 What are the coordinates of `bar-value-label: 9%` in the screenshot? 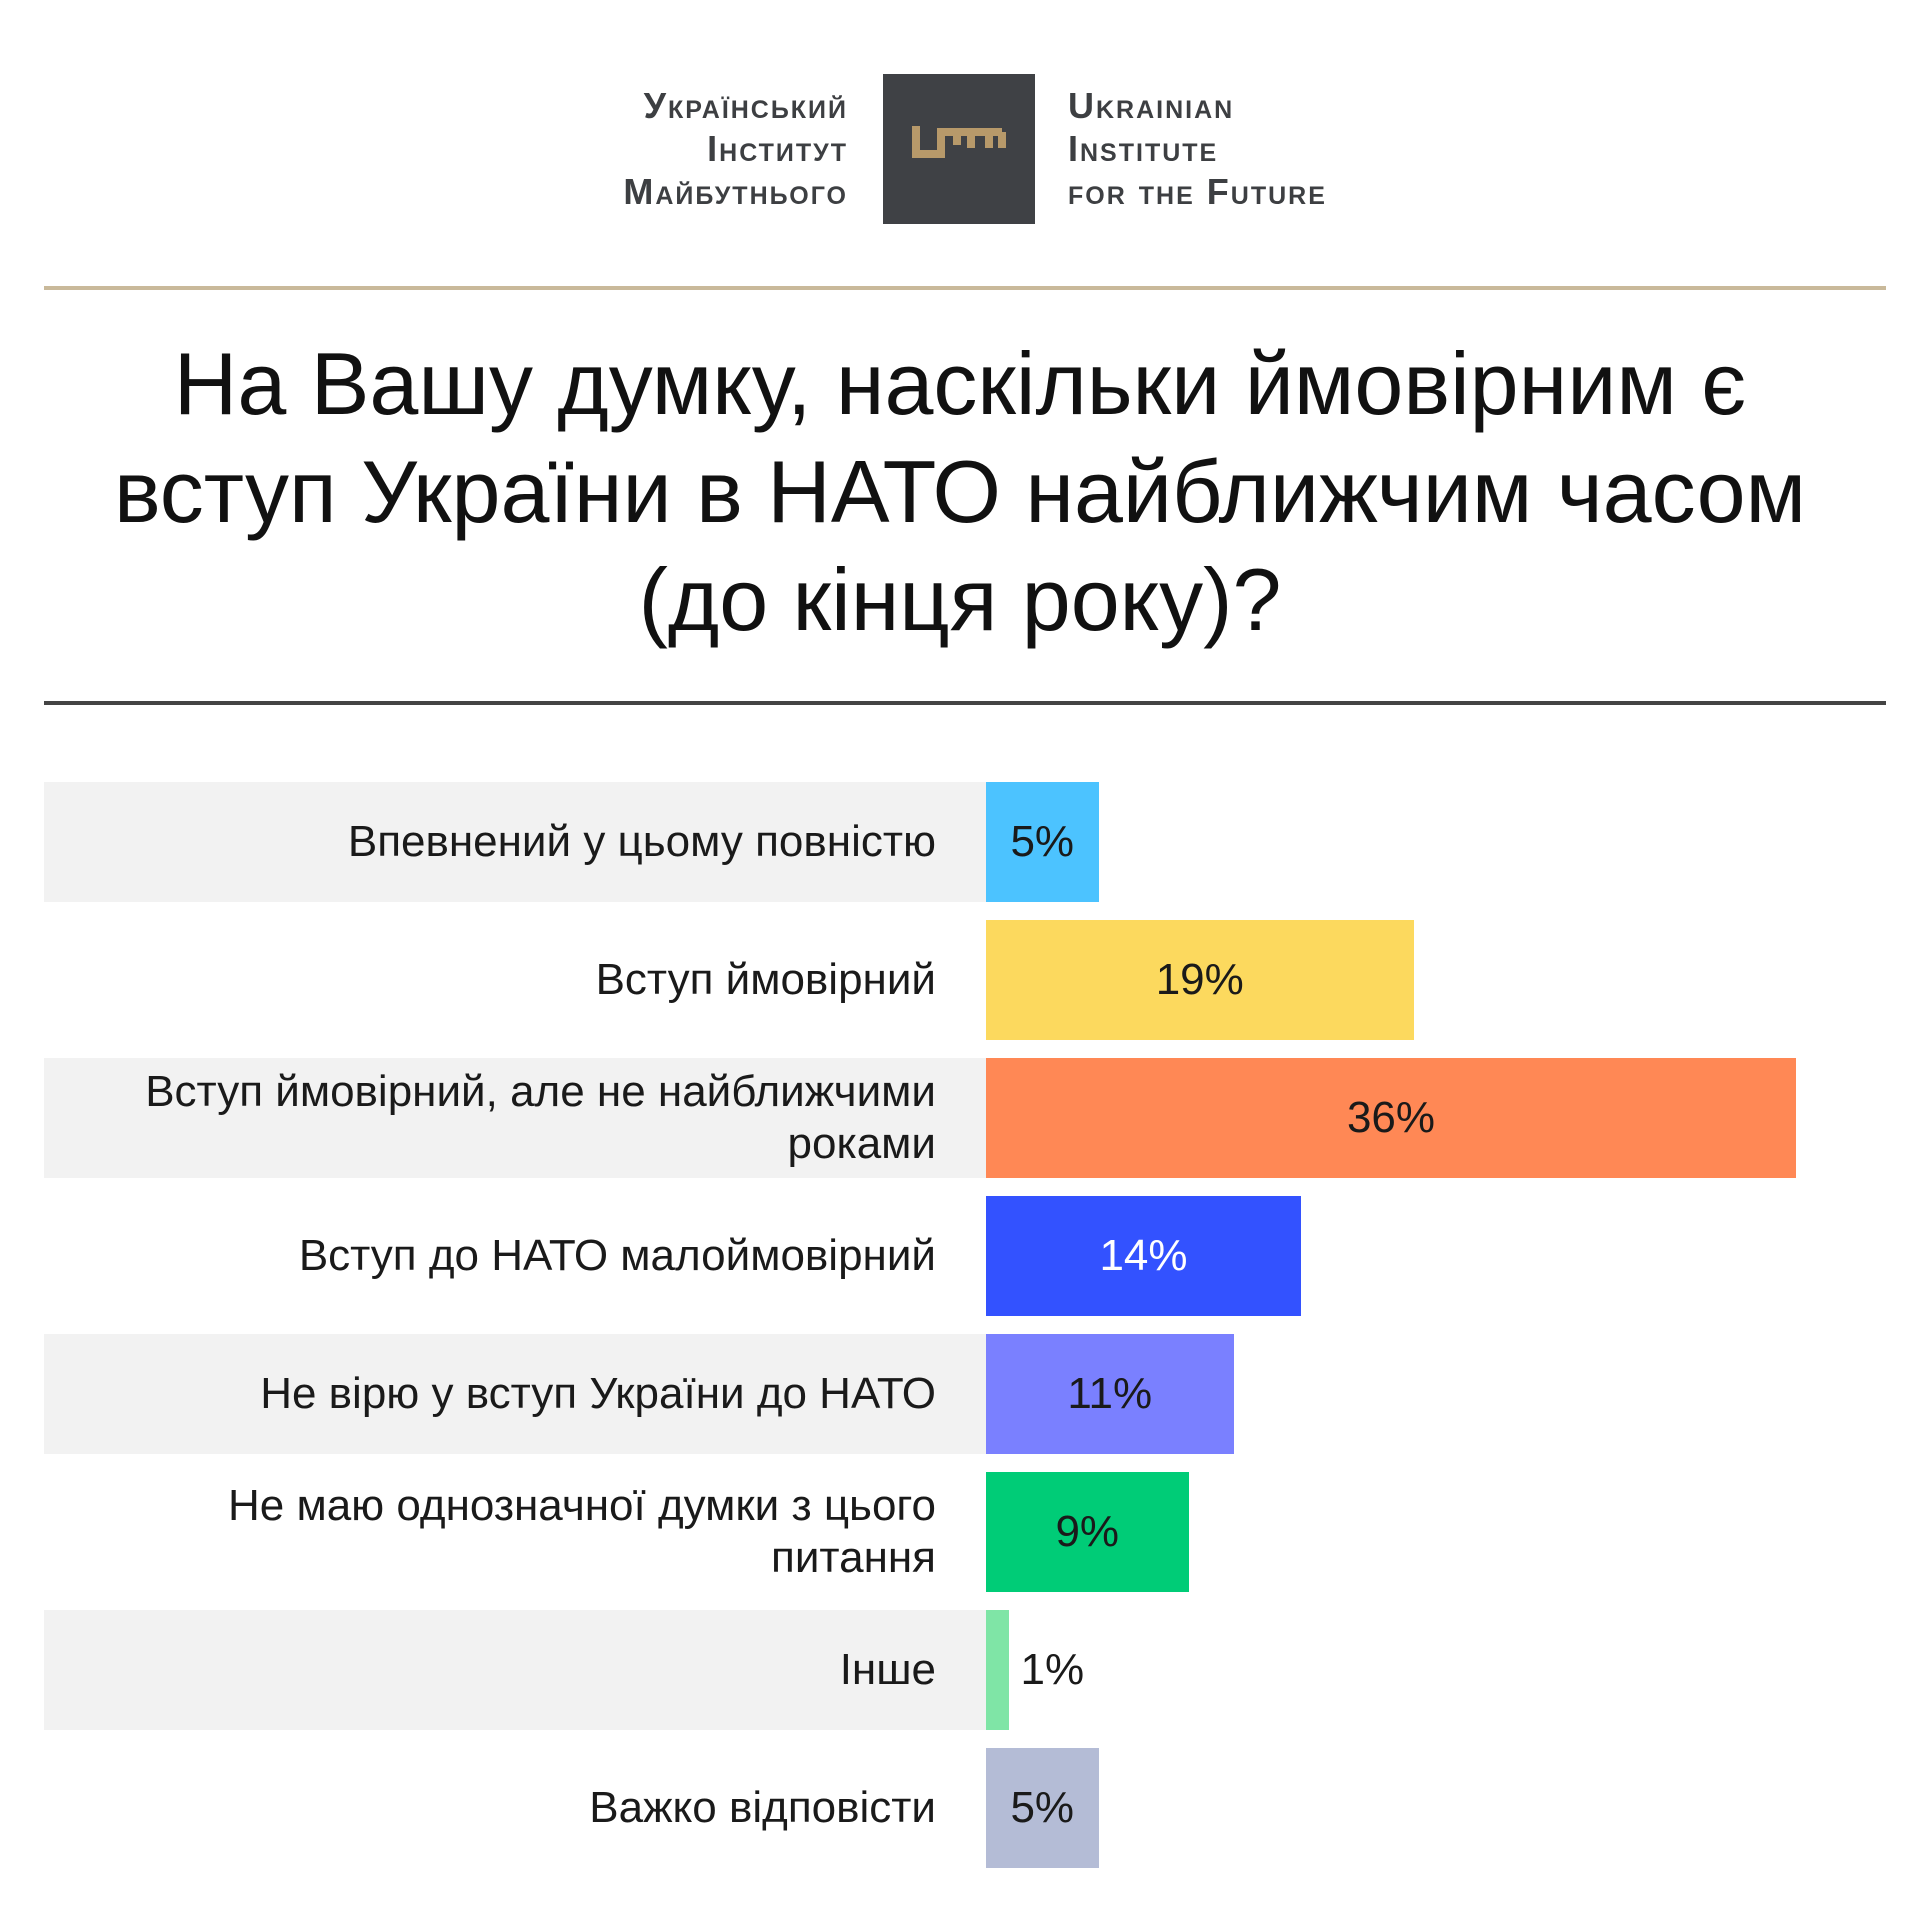 It's located at (1087, 1531).